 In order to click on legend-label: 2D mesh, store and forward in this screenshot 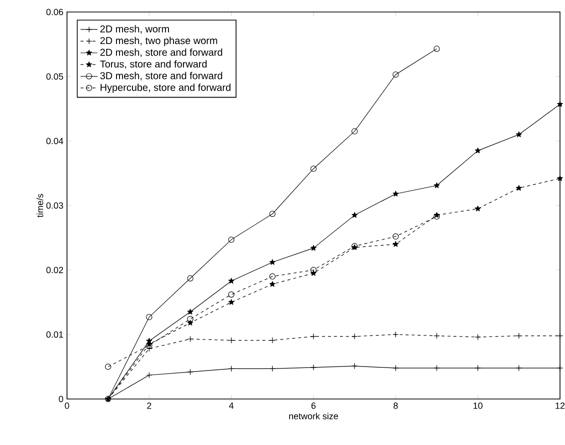, I will do `click(161, 53)`.